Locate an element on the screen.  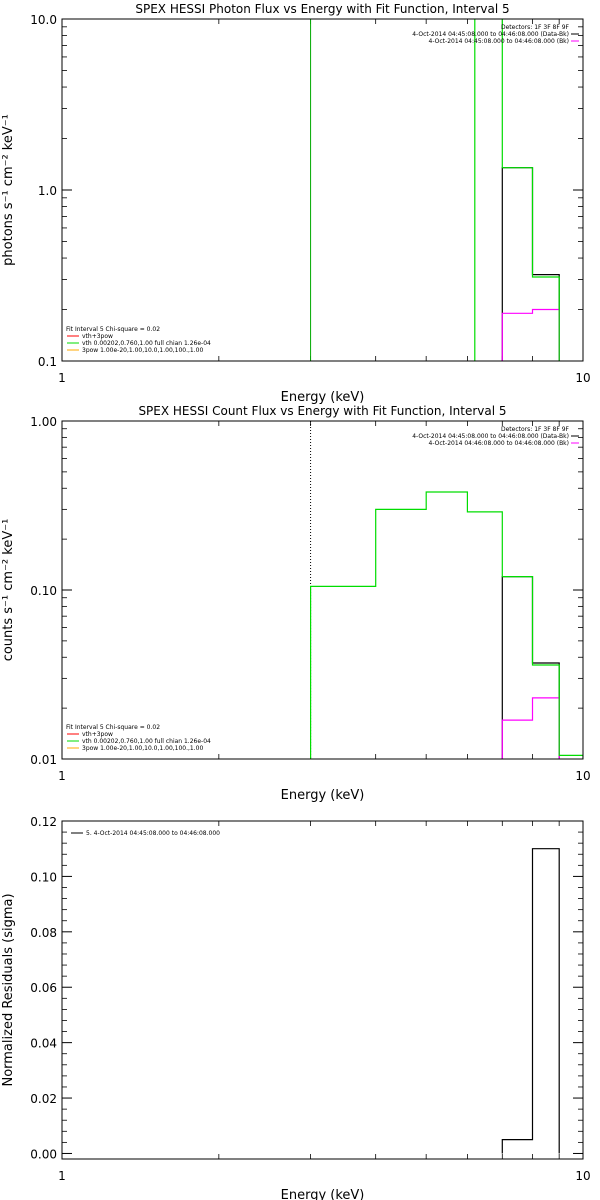
y-tick-label: 1.0 is located at coordinates (47, 191).